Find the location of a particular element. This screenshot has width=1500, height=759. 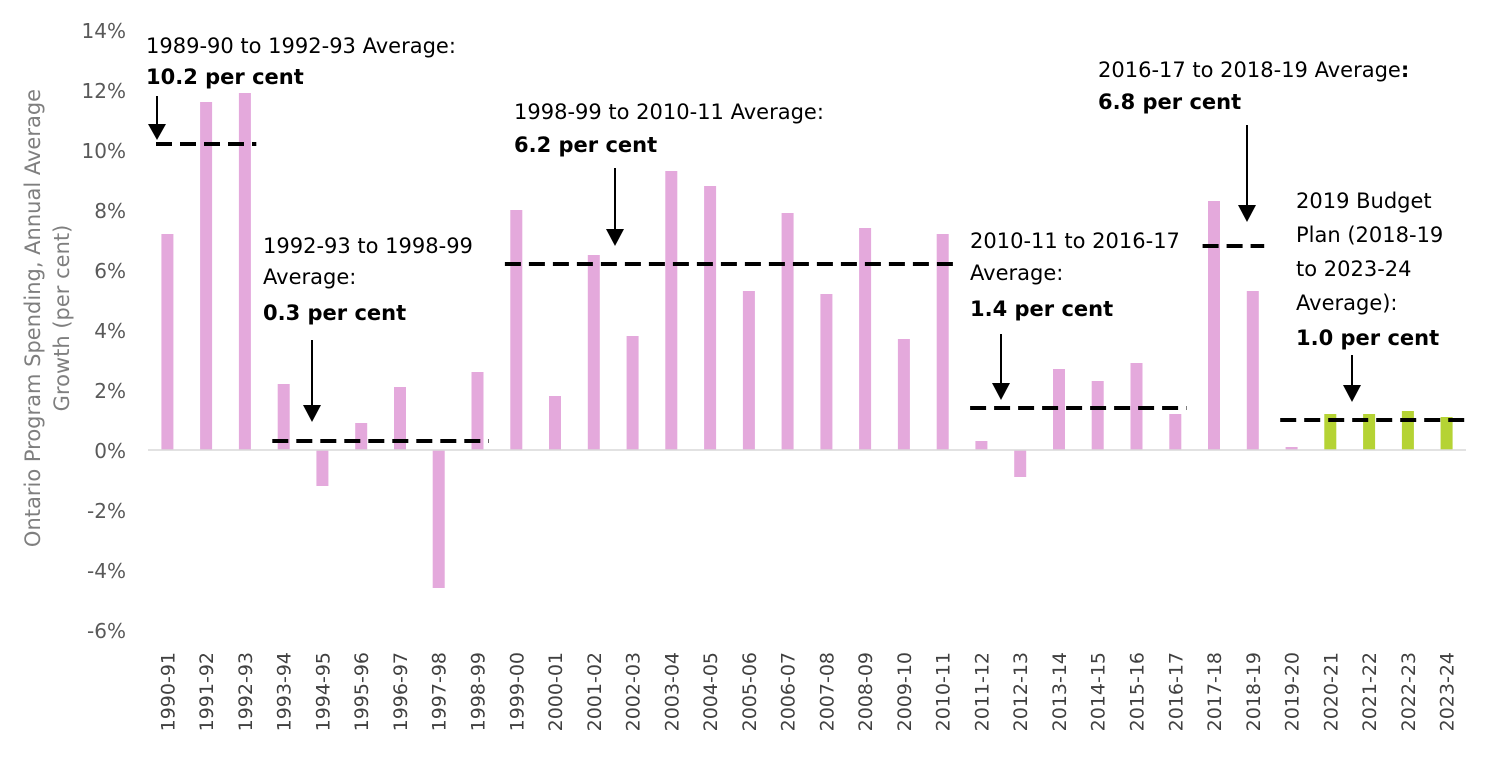

x-tick-label: 2004-05 is located at coordinates (711, 691).